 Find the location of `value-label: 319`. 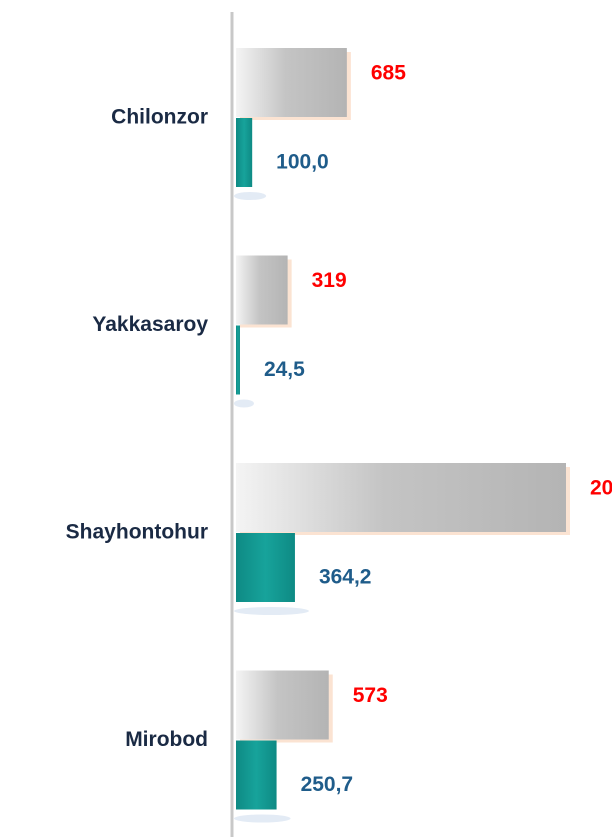

value-label: 319 is located at coordinates (329, 280).